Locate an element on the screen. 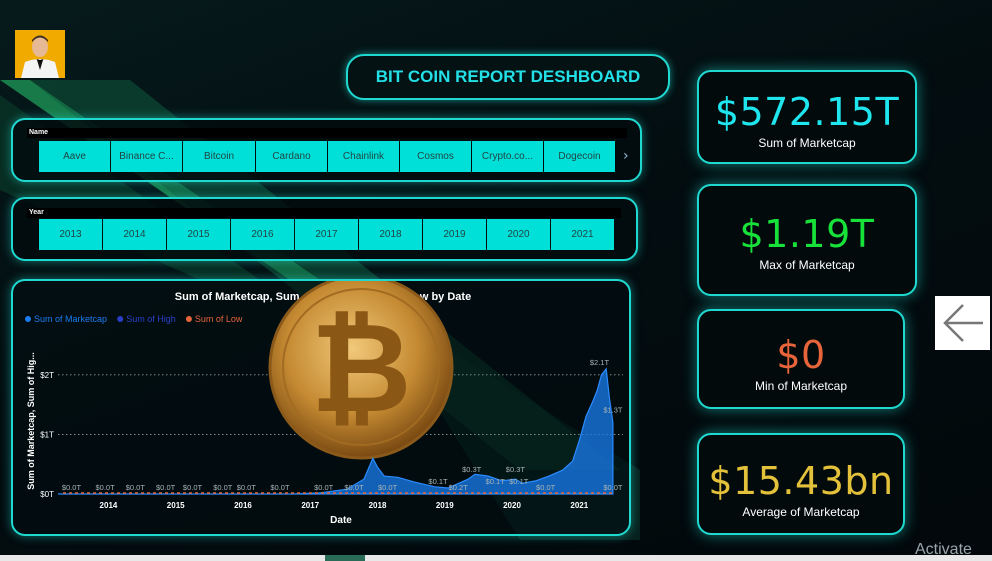  marketcap-area is located at coordinates (336, 431).